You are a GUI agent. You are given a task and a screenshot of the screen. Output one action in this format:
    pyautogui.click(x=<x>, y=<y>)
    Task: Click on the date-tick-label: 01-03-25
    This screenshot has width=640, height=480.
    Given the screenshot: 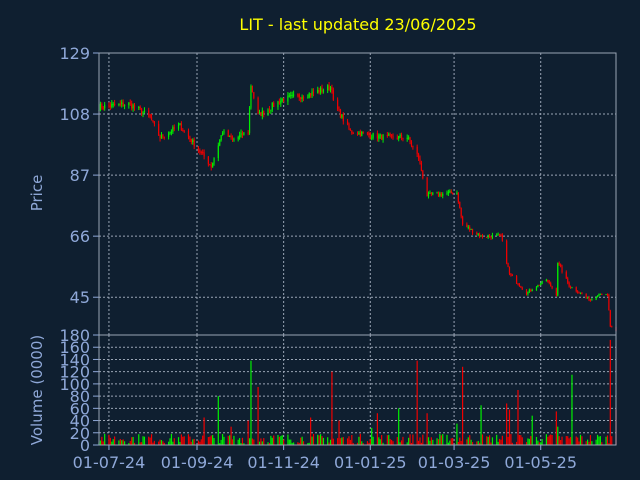 What is the action you would take?
    pyautogui.click(x=454, y=462)
    